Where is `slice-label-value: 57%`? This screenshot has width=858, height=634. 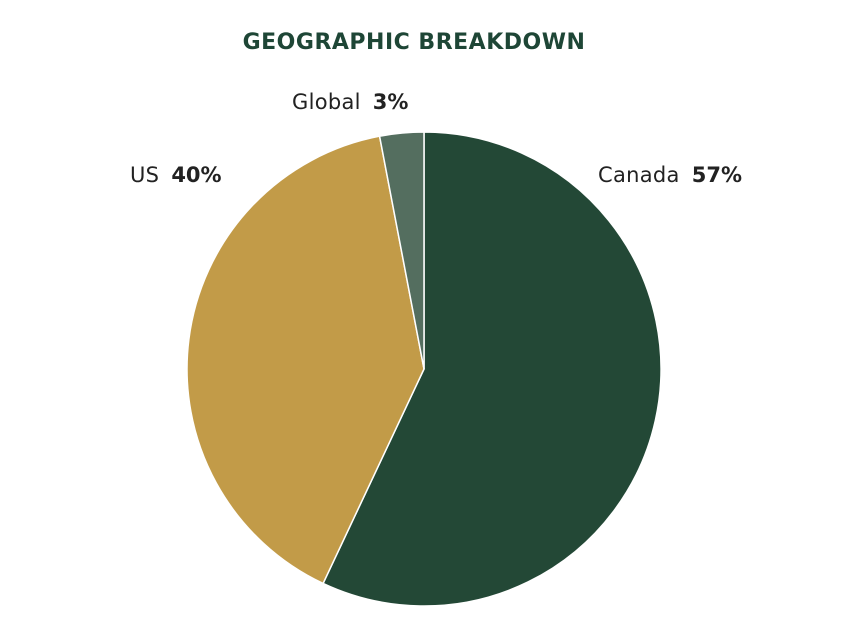 slice-label-value: 57% is located at coordinates (716, 175).